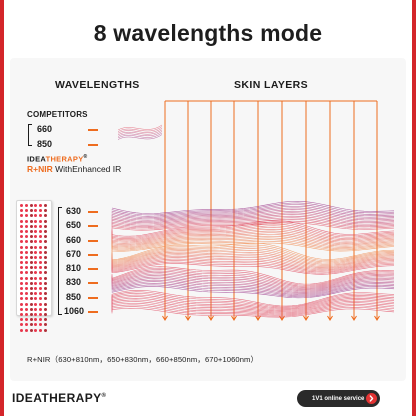 Image resolution: width=416 pixels, height=416 pixels. What do you see at coordinates (93, 130) in the screenshot?
I see `competitor-tick` at bounding box center [93, 130].